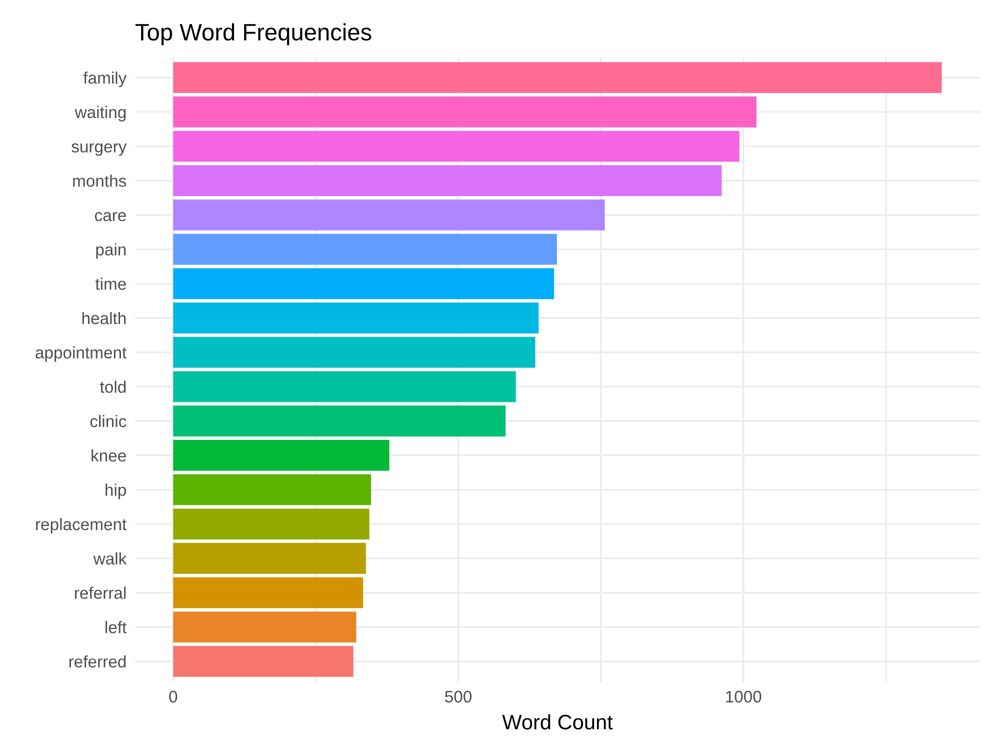  What do you see at coordinates (458, 696) in the screenshot?
I see `x-tick-label: 500` at bounding box center [458, 696].